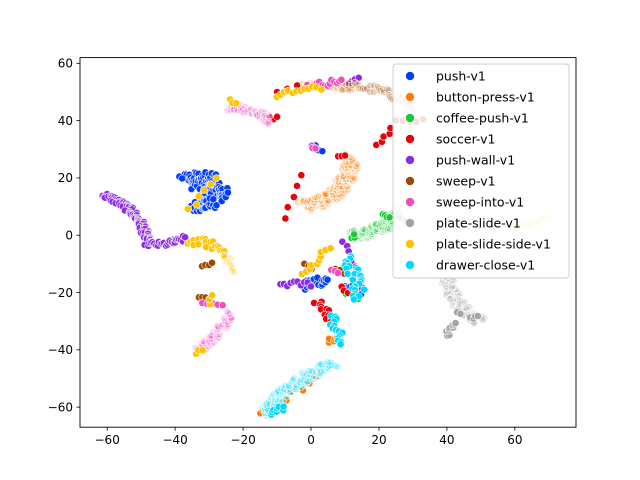 The width and height of the screenshot is (640, 480). I want to click on legend-item: soccer-v1, so click(450, 139).